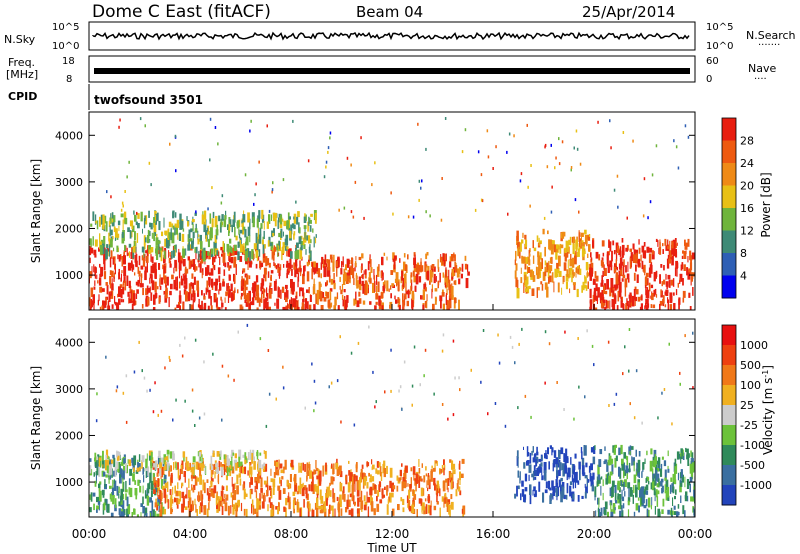  Describe the element at coordinates (712, 61) in the screenshot. I see `nave-tick-top: 60` at that location.